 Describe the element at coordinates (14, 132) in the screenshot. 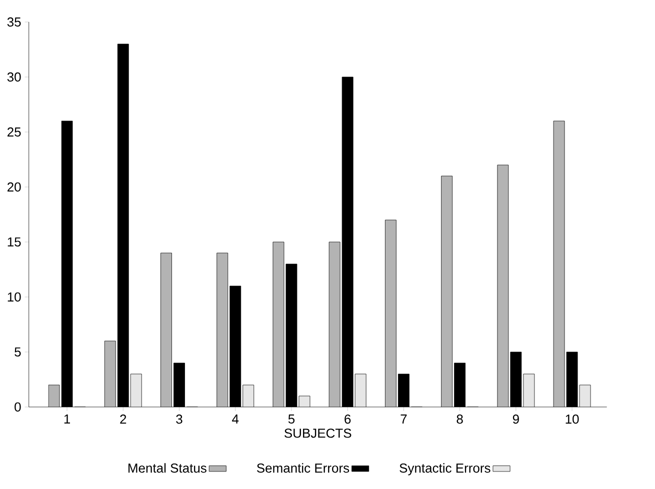

I see `y-tick-label: 25` at that location.